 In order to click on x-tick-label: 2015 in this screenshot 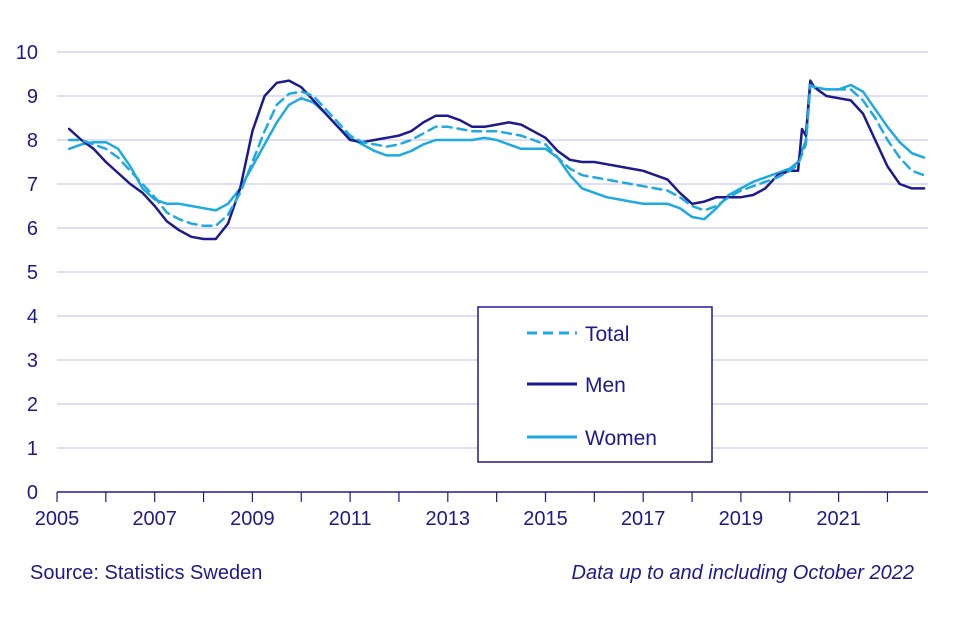, I will do `click(545, 519)`.